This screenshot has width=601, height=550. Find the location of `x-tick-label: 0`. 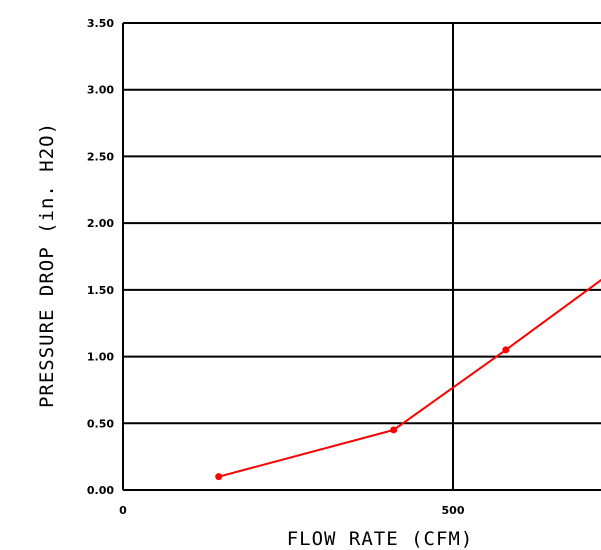

x-tick-label: 0 is located at coordinates (123, 510).